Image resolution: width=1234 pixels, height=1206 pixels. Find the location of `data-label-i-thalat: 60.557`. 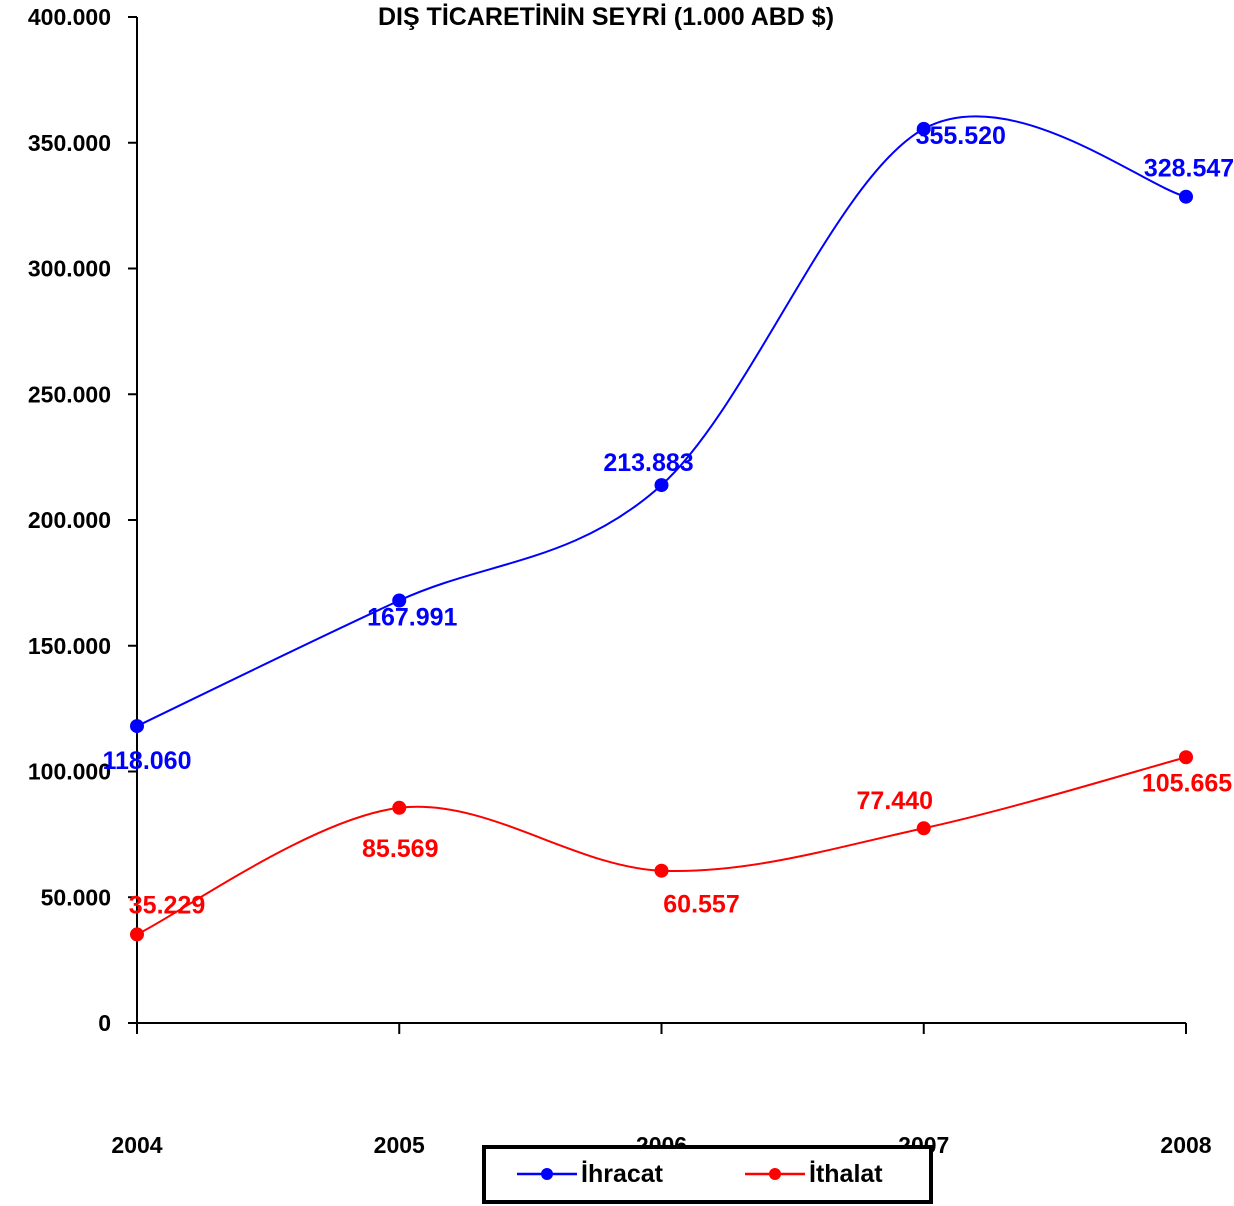

data-label-i-thalat: 60.557 is located at coordinates (701, 905).